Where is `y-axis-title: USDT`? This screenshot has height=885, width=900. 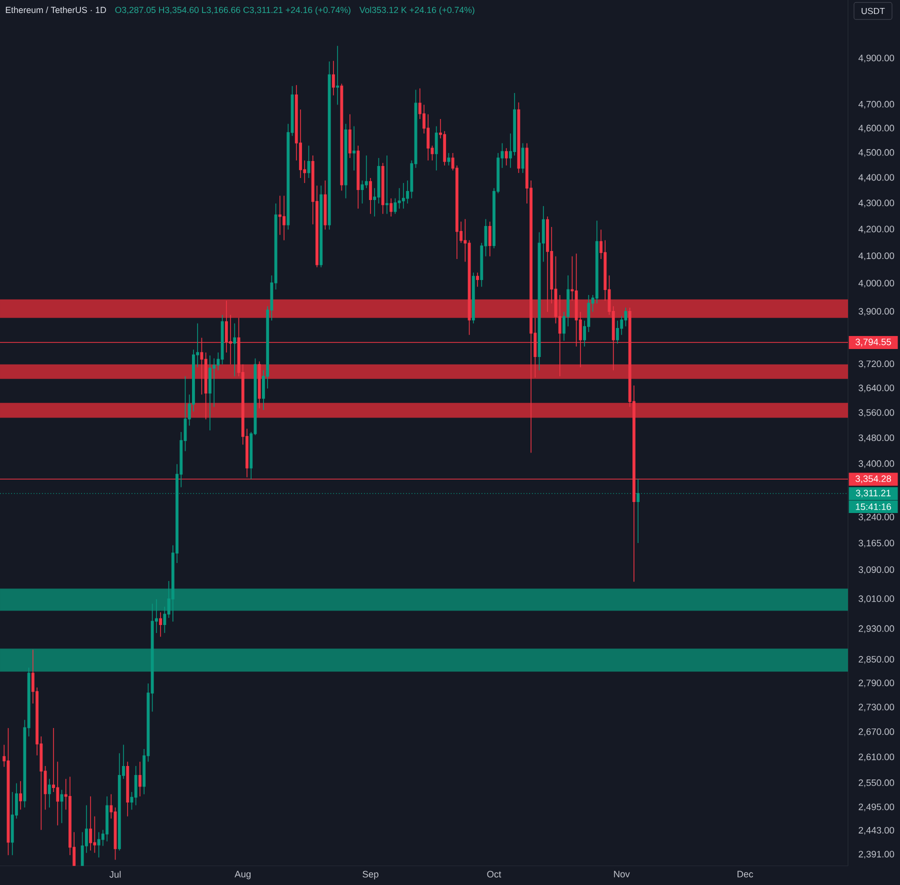 y-axis-title: USDT is located at coordinates (873, 11).